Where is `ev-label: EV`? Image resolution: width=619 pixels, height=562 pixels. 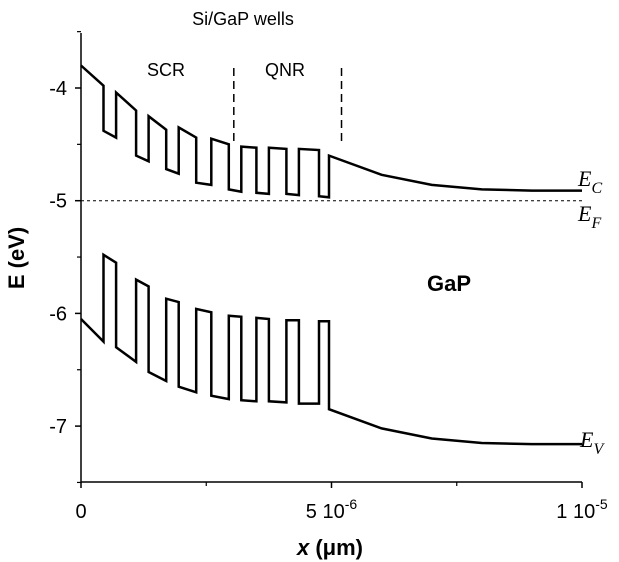 ev-label: EV is located at coordinates (592, 442).